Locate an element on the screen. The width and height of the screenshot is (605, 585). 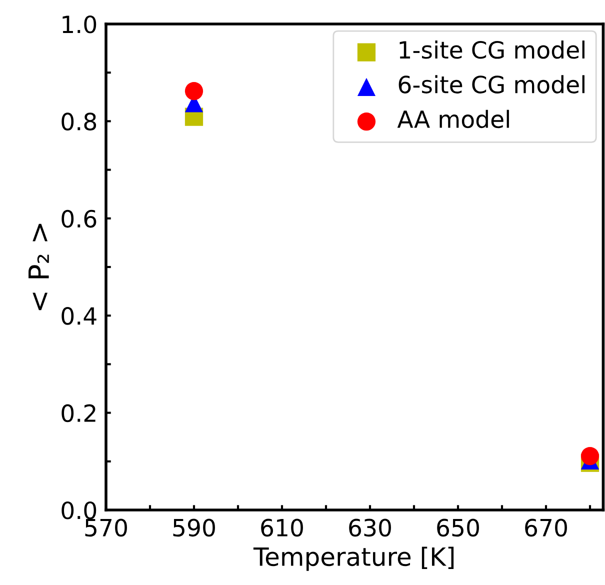
legend-label: 1-site CG model is located at coordinates (492, 49).